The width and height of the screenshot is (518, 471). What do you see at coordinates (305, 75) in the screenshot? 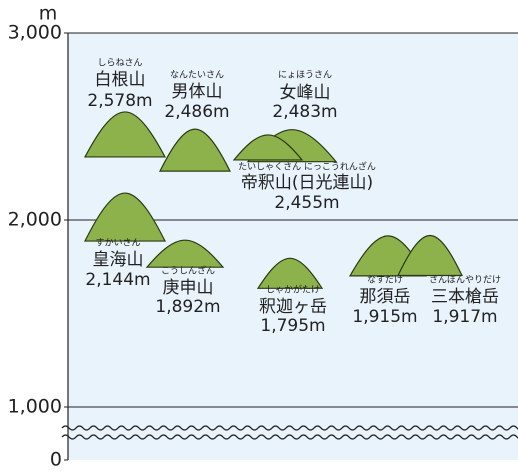
I see `reading: にょほうさん` at bounding box center [305, 75].